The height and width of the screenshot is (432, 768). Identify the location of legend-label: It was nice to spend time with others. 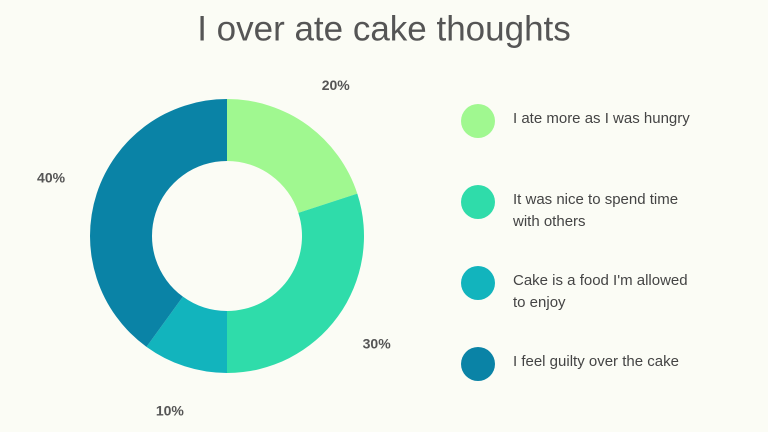
(596, 210).